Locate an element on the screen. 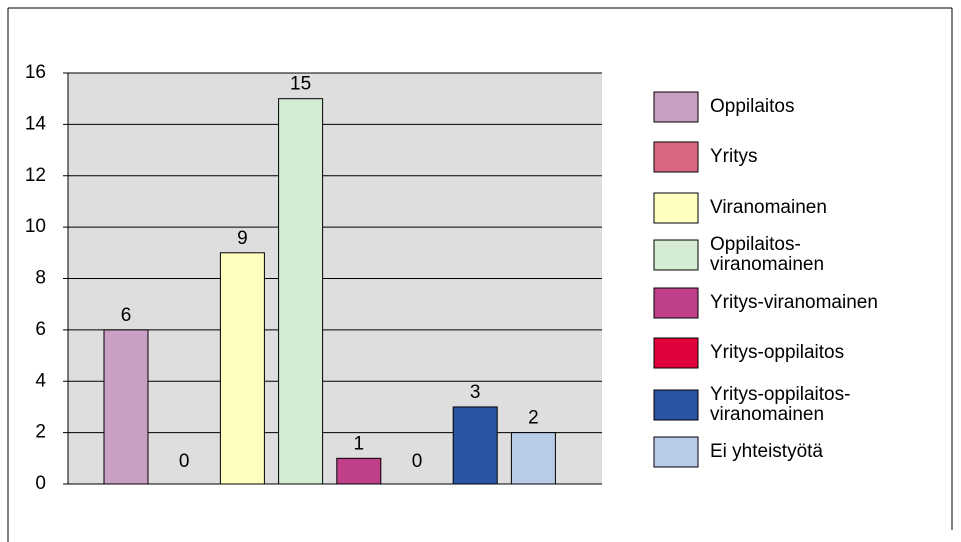 The image size is (961, 542). y-tick-label: 10 is located at coordinates (35, 226).